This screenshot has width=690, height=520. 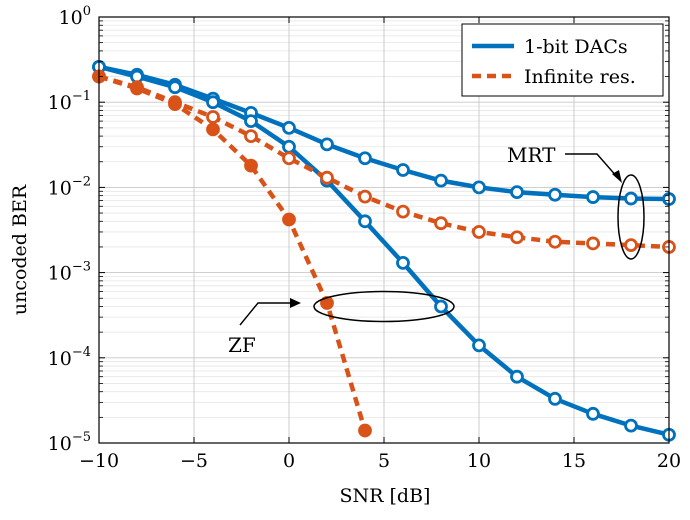 I want to click on x-tick-label: 10, so click(x=479, y=461).